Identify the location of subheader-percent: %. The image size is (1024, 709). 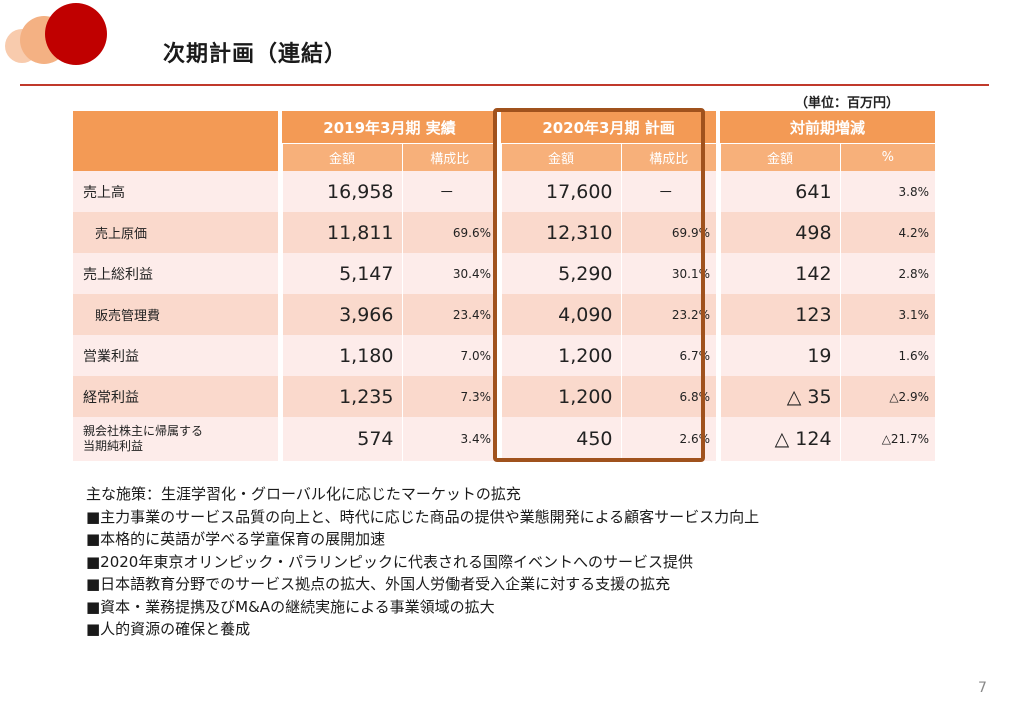
(887, 157).